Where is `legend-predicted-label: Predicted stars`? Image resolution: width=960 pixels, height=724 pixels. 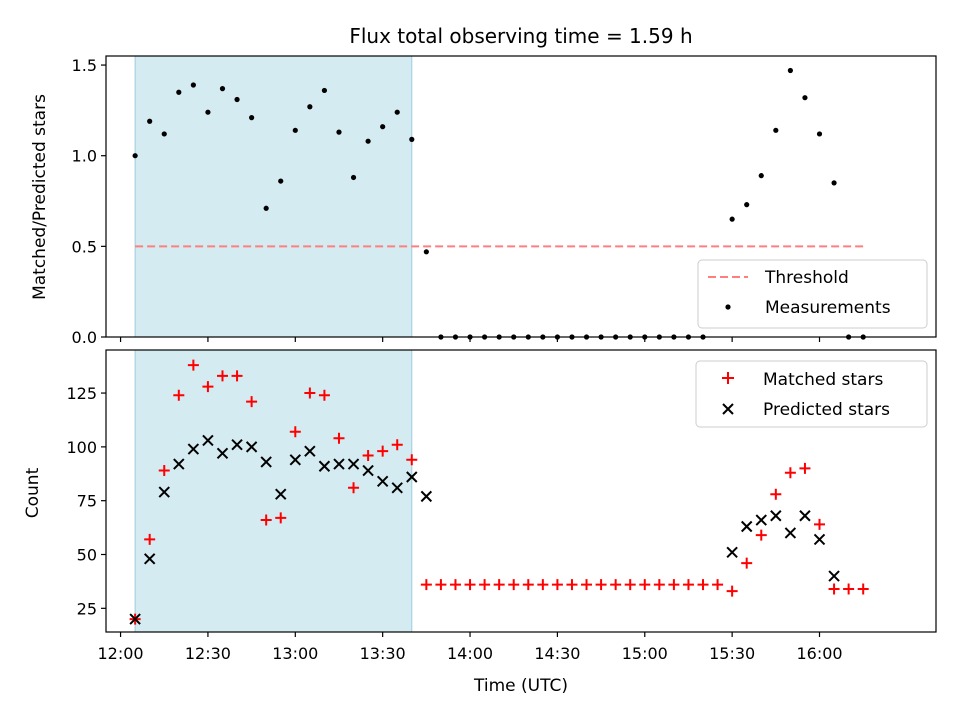
legend-predicted-label: Predicted stars is located at coordinates (826, 410).